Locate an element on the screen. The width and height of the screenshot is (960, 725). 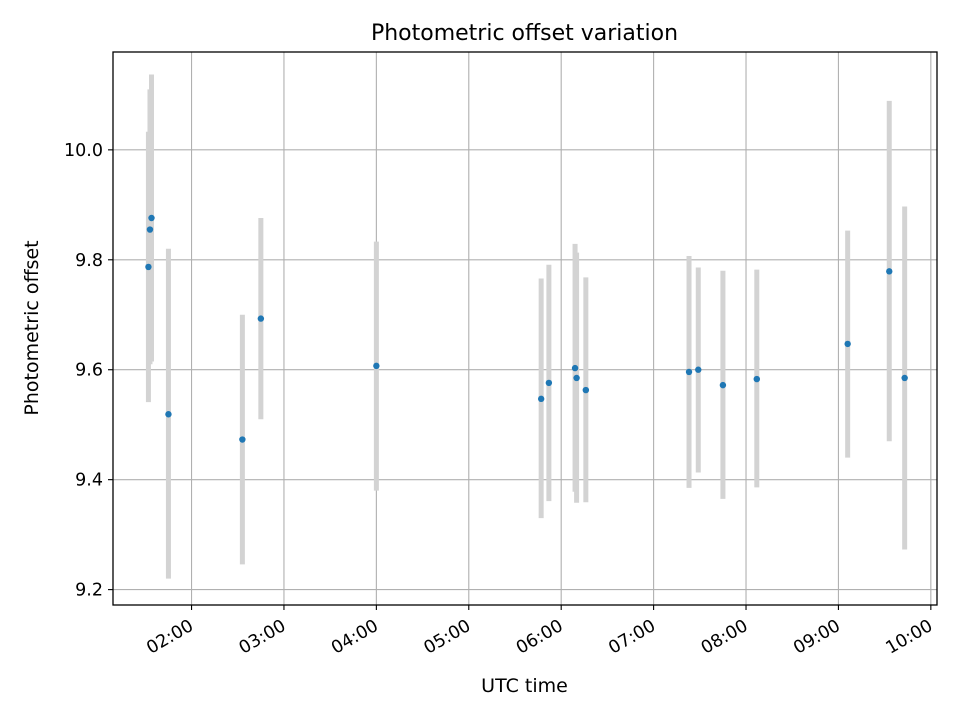
y-tick-label: 10.0 is located at coordinates (83, 151).